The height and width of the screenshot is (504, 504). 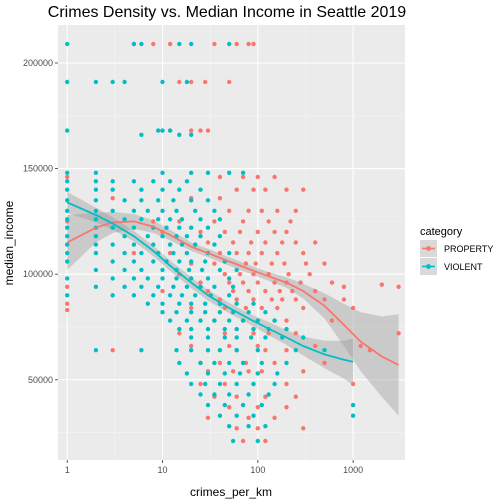 What do you see at coordinates (428, 248) in the screenshot?
I see `legend-dot-property` at bounding box center [428, 248].